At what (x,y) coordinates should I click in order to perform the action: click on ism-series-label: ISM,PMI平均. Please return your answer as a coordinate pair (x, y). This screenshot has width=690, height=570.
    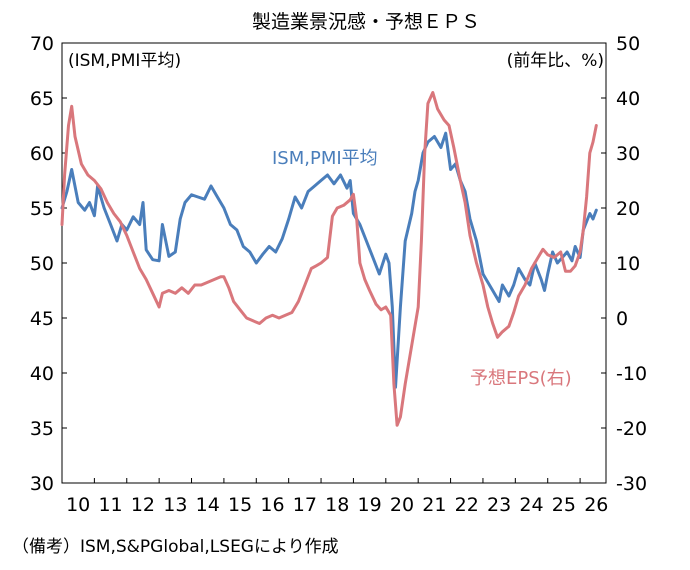
    Looking at the image, I should click on (325, 158).